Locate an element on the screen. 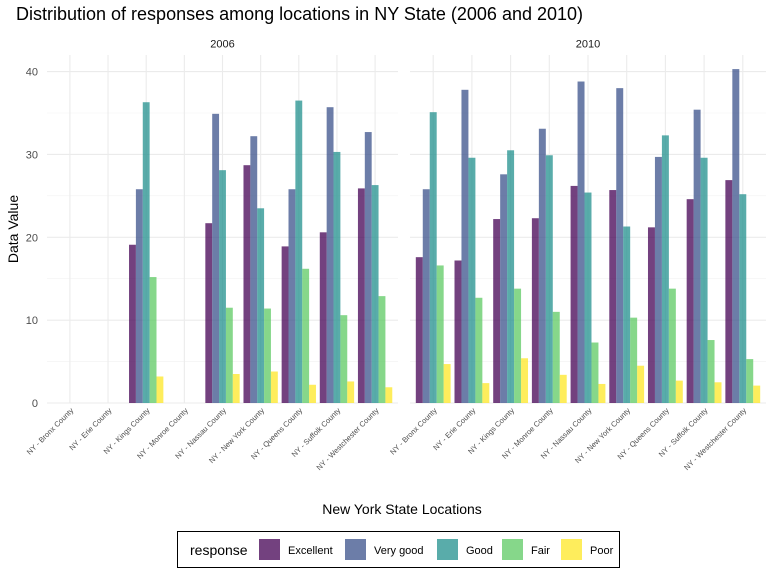 This screenshot has width=768, height=576. legend-key-poor is located at coordinates (571, 549).